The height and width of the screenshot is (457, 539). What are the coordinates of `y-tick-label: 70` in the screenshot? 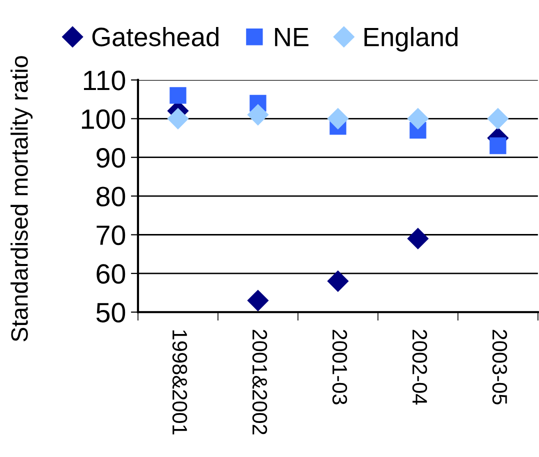 It's located at (111, 235).